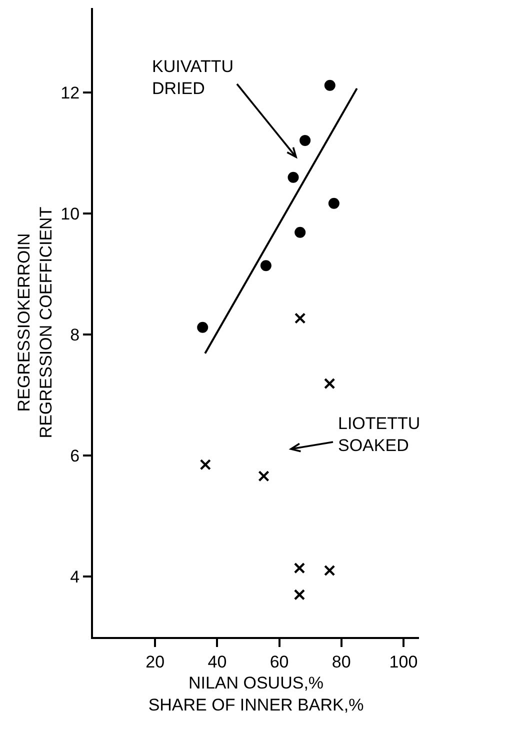 The width and height of the screenshot is (519, 732). What do you see at coordinates (279, 662) in the screenshot?
I see `x-tick-label: 60` at bounding box center [279, 662].